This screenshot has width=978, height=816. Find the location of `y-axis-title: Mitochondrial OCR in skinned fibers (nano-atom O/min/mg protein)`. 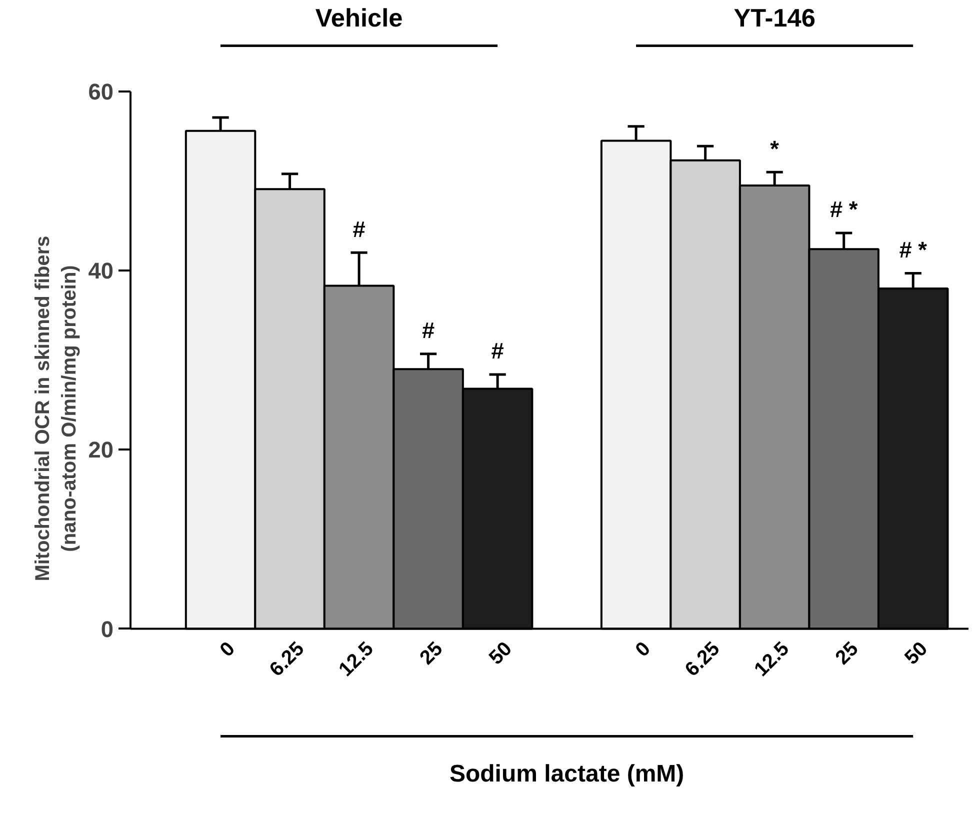

y-axis-title: Mitochondrial OCR in skinned fibers (nano-atom O/min/mg protein) is located at coordinates (56, 409).